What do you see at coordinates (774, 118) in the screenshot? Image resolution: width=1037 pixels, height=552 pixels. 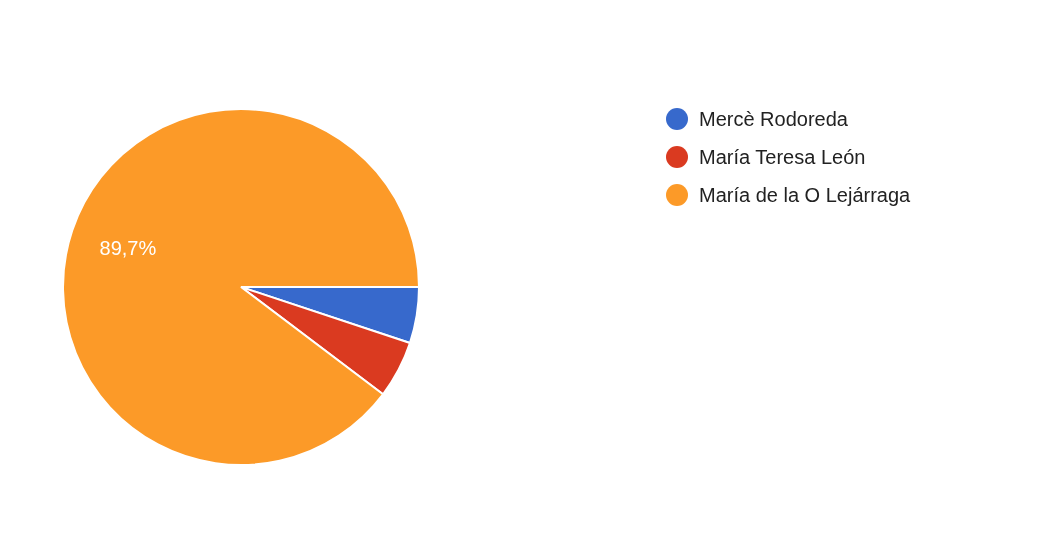 I see `legend-label: Mercè Rodoreda` at bounding box center [774, 118].